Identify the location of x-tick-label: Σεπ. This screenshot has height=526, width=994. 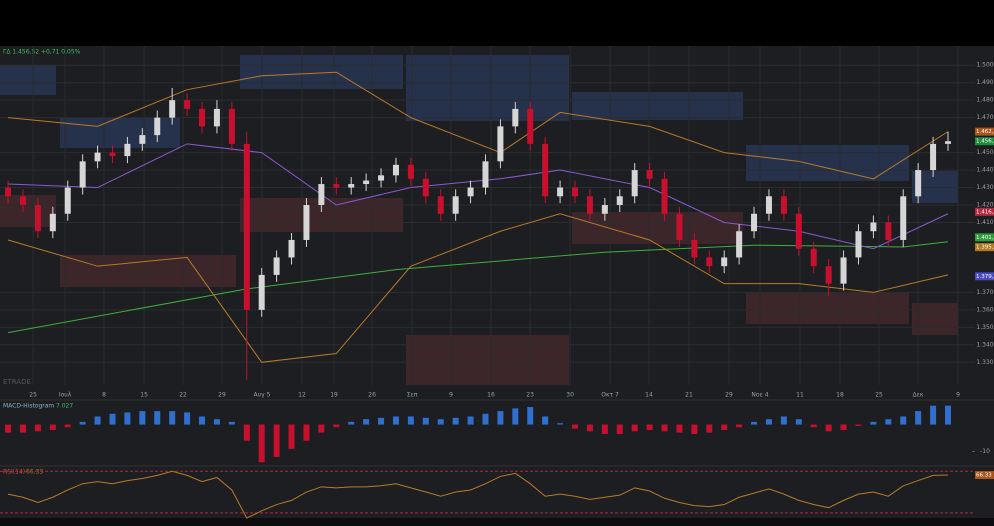
(412, 395).